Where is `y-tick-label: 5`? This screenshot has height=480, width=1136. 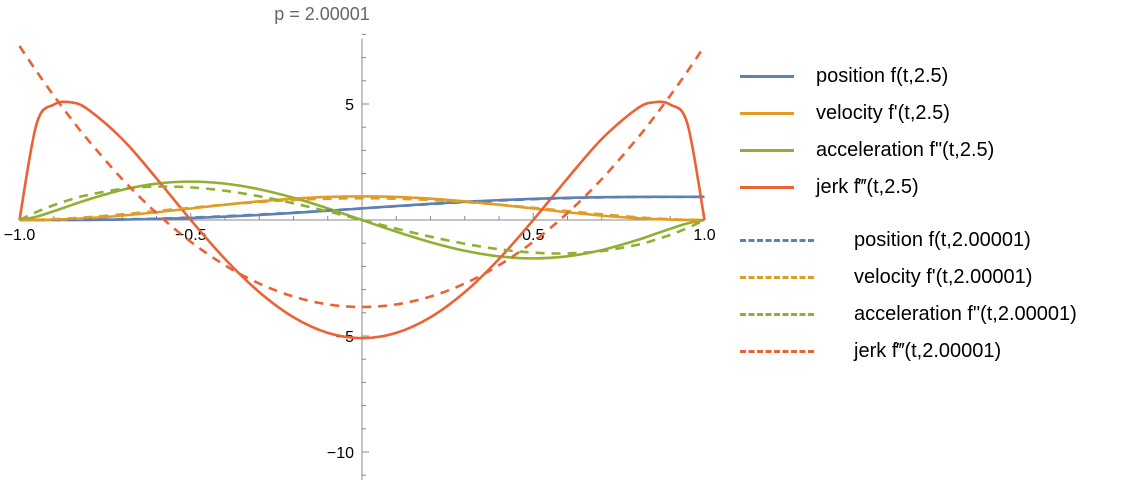
y-tick-label: 5 is located at coordinates (349, 105).